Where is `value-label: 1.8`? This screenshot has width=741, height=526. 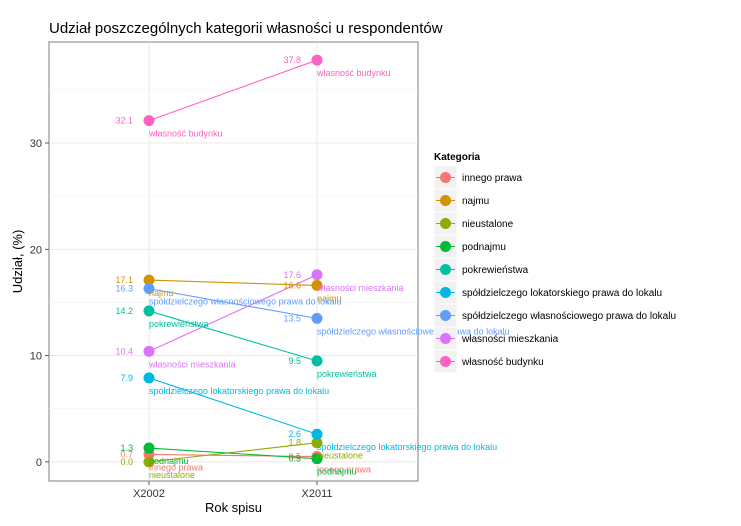 value-label: 1.8 is located at coordinates (294, 443).